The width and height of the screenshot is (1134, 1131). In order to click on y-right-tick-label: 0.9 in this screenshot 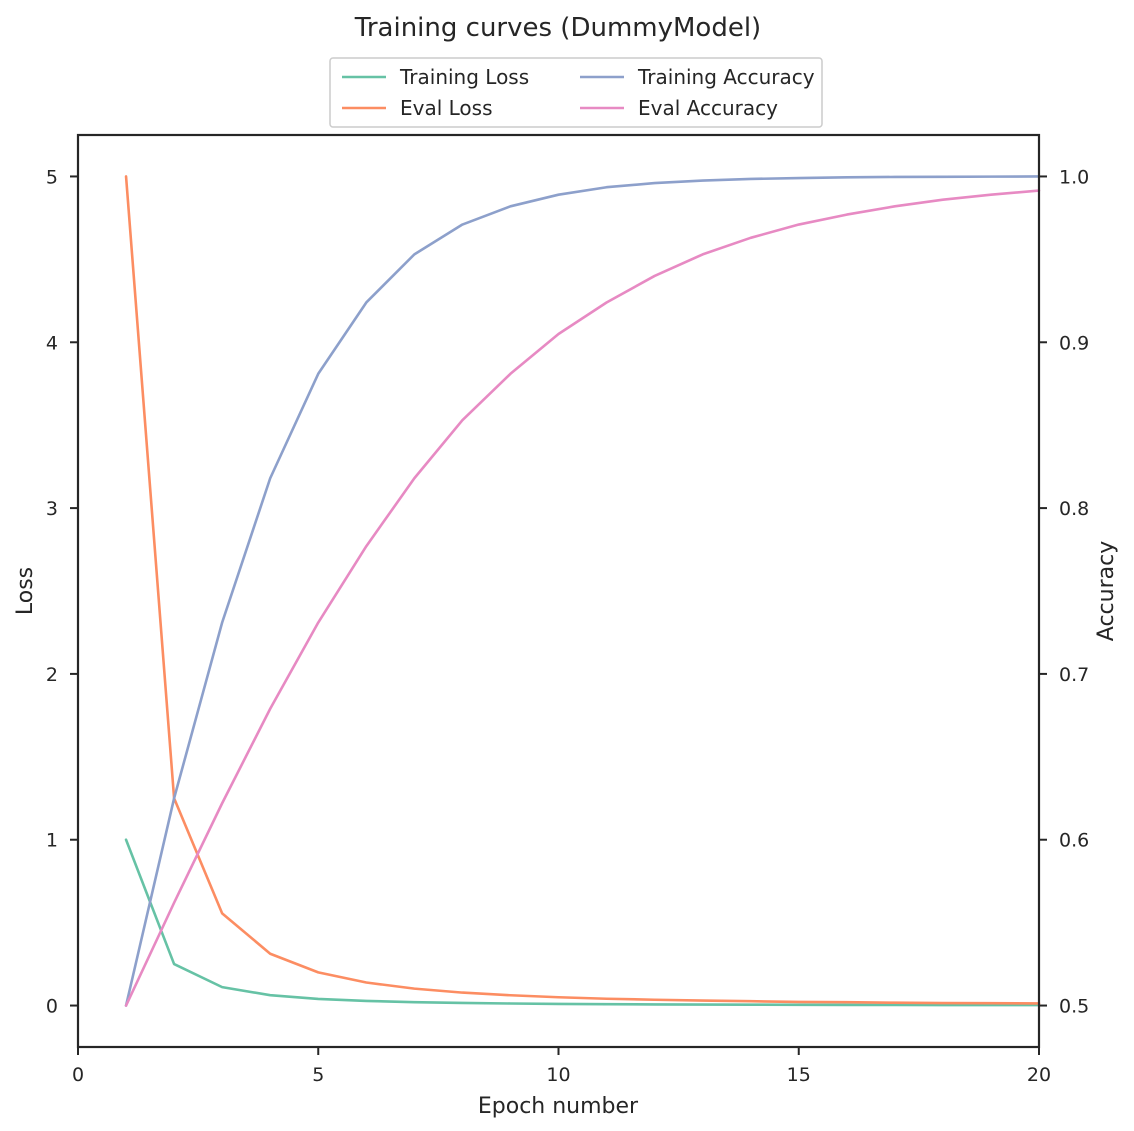, I will do `click(1074, 343)`.